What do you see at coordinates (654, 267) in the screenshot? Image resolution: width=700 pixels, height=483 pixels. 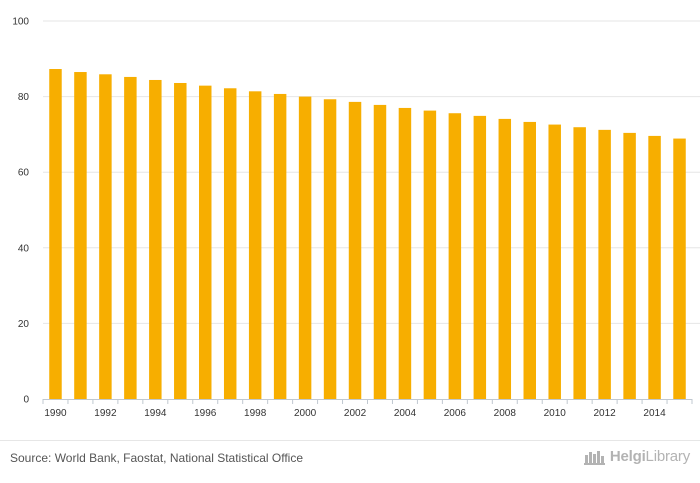 I see `bar-2014` at bounding box center [654, 267].